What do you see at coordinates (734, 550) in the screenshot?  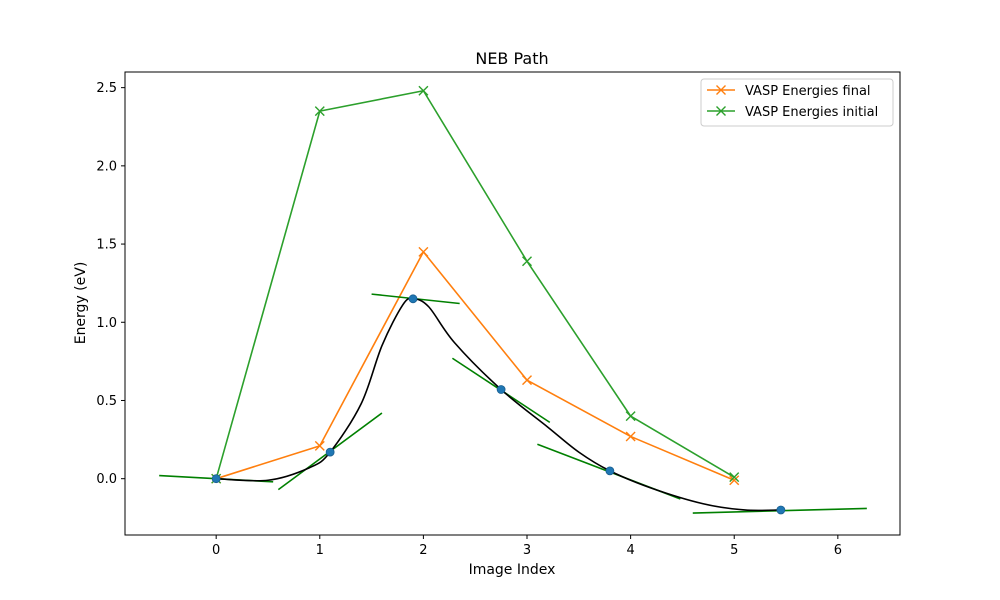 I see `x-tick-label-5: 5` at bounding box center [734, 550].